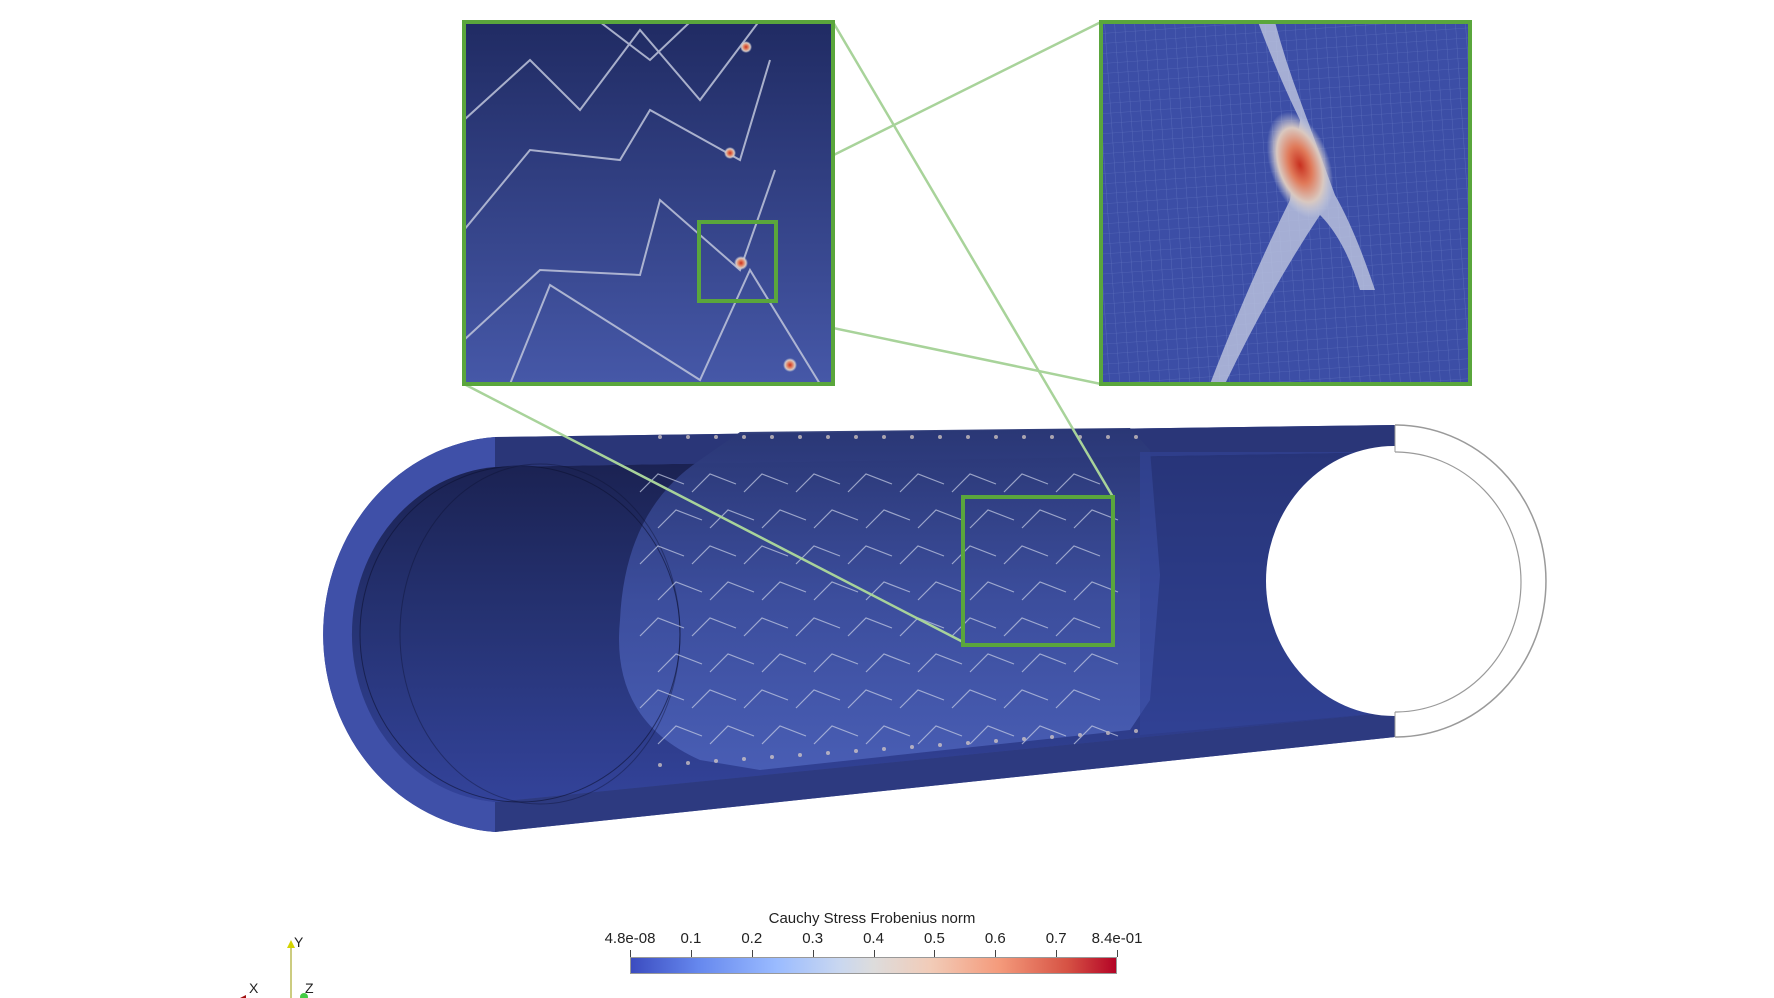 Image resolution: width=1774 pixels, height=998 pixels. Describe the element at coordinates (1038, 571) in the screenshot. I see `tube-highlight-box` at that location.